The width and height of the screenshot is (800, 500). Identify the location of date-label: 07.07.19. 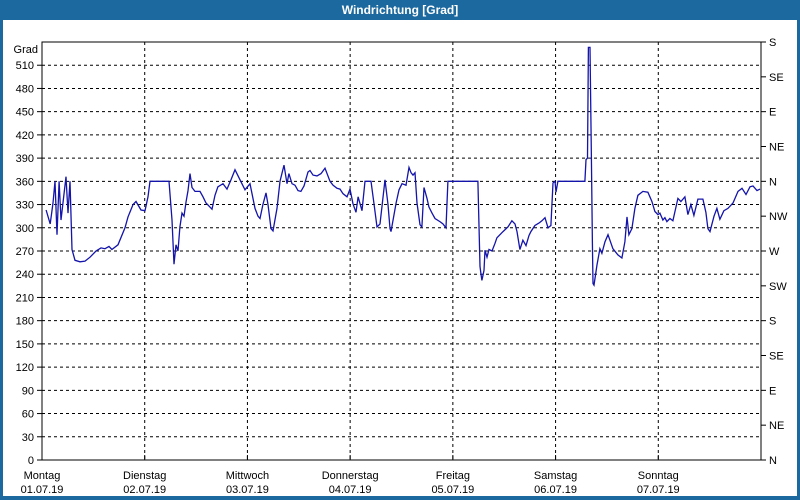
(658, 490).